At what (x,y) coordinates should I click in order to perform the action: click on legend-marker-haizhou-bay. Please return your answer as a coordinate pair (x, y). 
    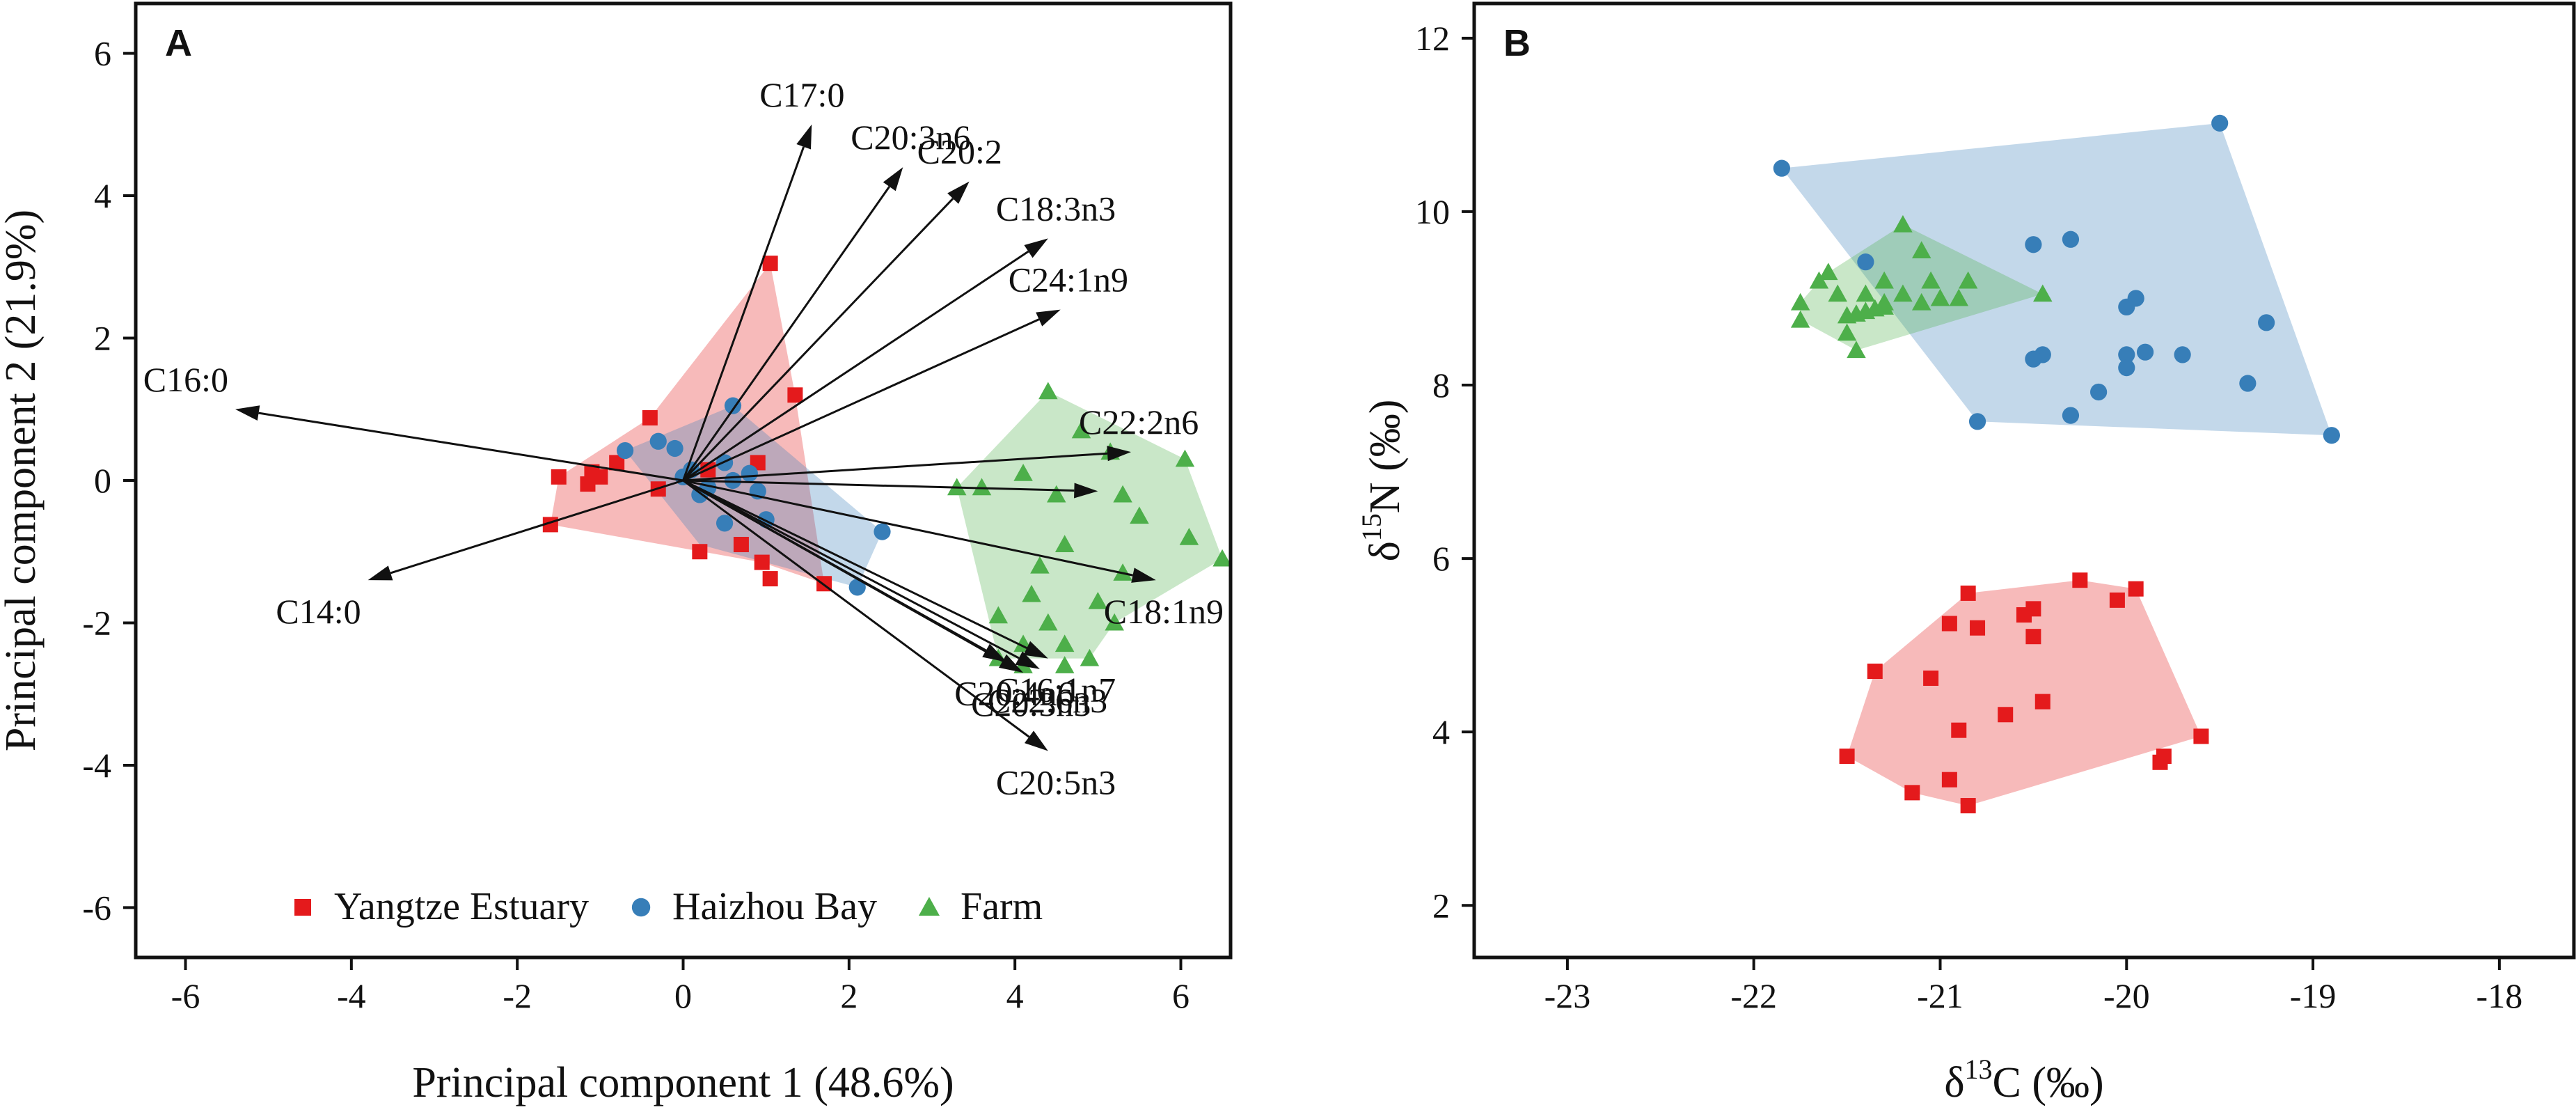
    Looking at the image, I should click on (641, 907).